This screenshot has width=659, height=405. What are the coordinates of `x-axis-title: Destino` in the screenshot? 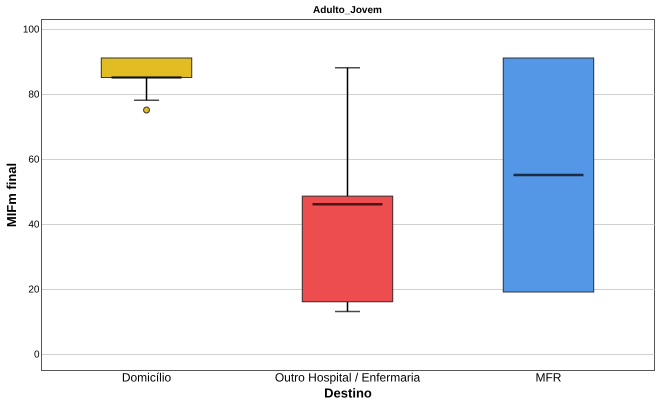 It's located at (348, 393).